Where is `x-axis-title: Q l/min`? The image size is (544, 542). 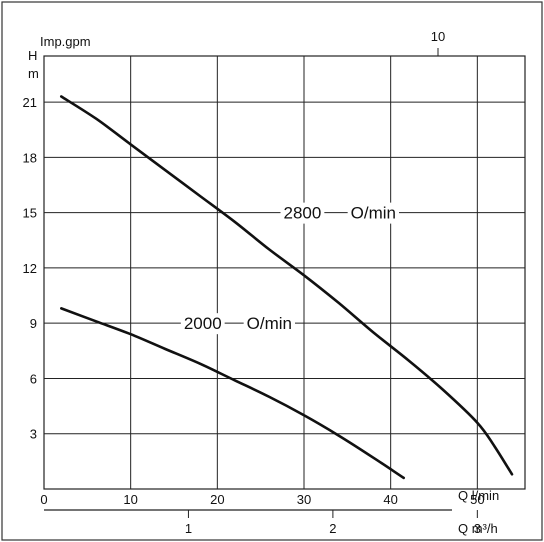 x-axis-title: Q l/min is located at coordinates (478, 495).